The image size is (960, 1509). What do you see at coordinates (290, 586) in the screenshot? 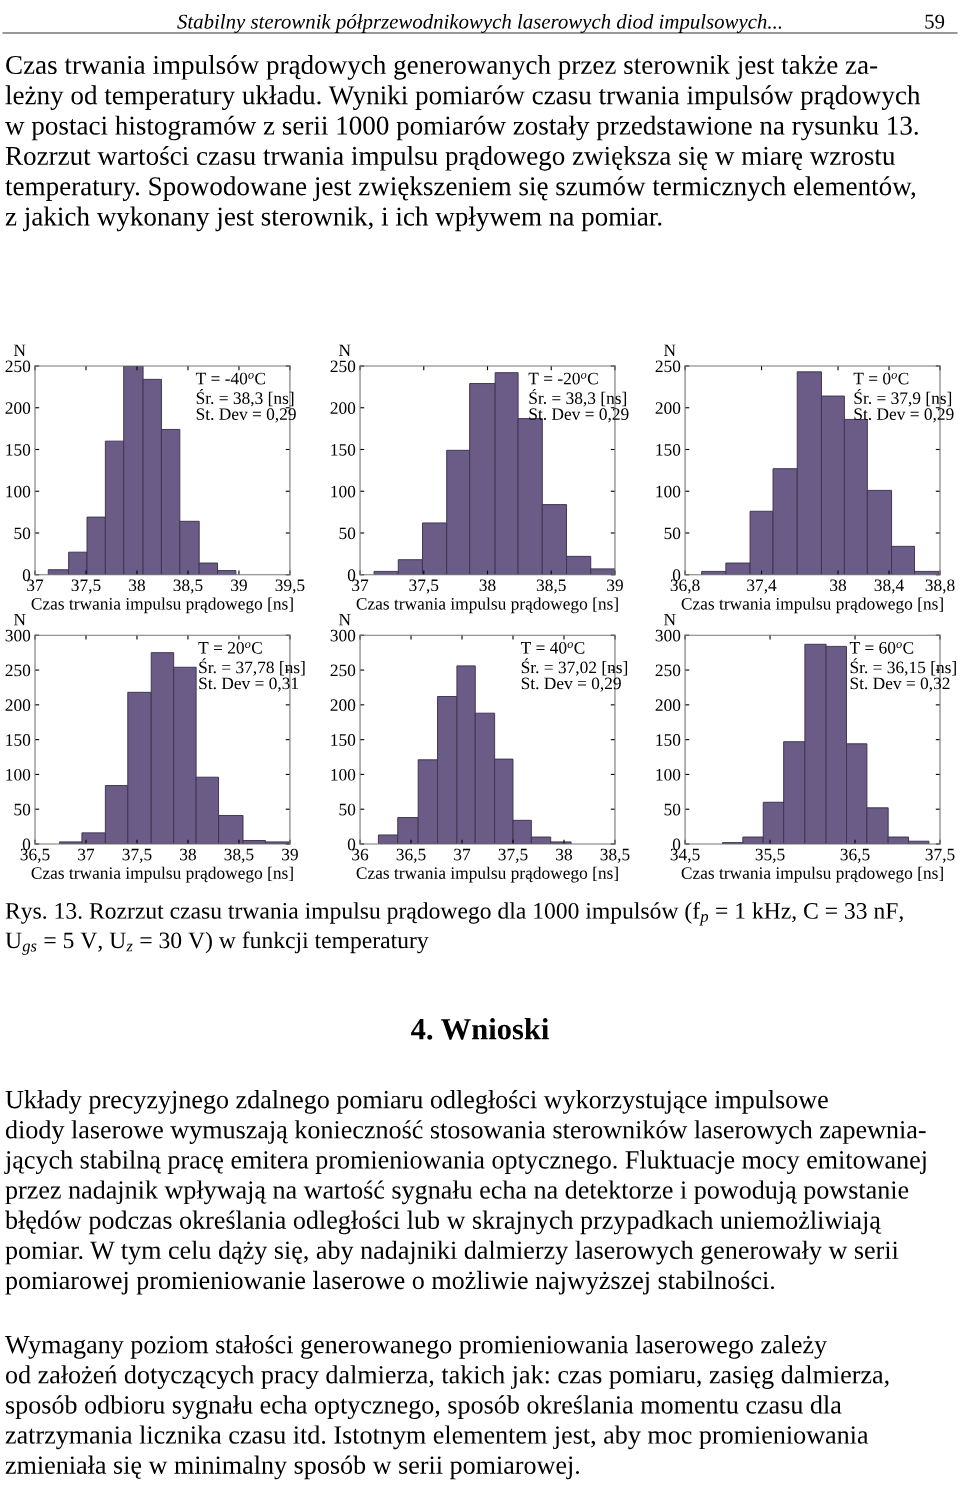
I see `x-tick-label: 39,5` at bounding box center [290, 586].